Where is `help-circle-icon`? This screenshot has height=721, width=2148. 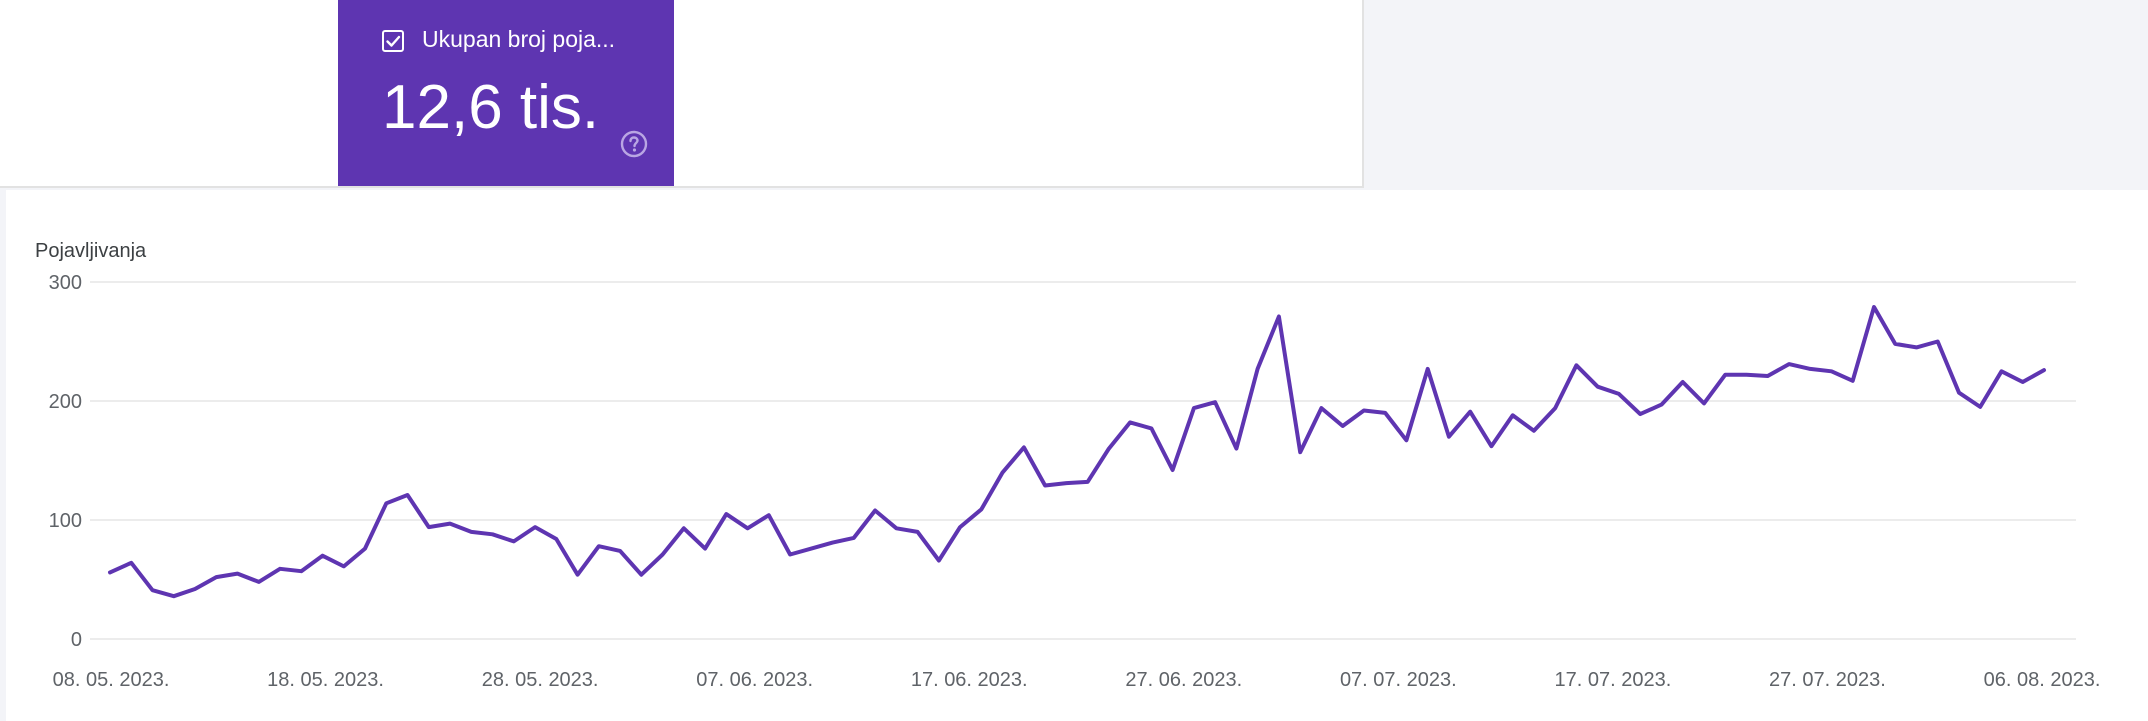
help-circle-icon is located at coordinates (634, 144).